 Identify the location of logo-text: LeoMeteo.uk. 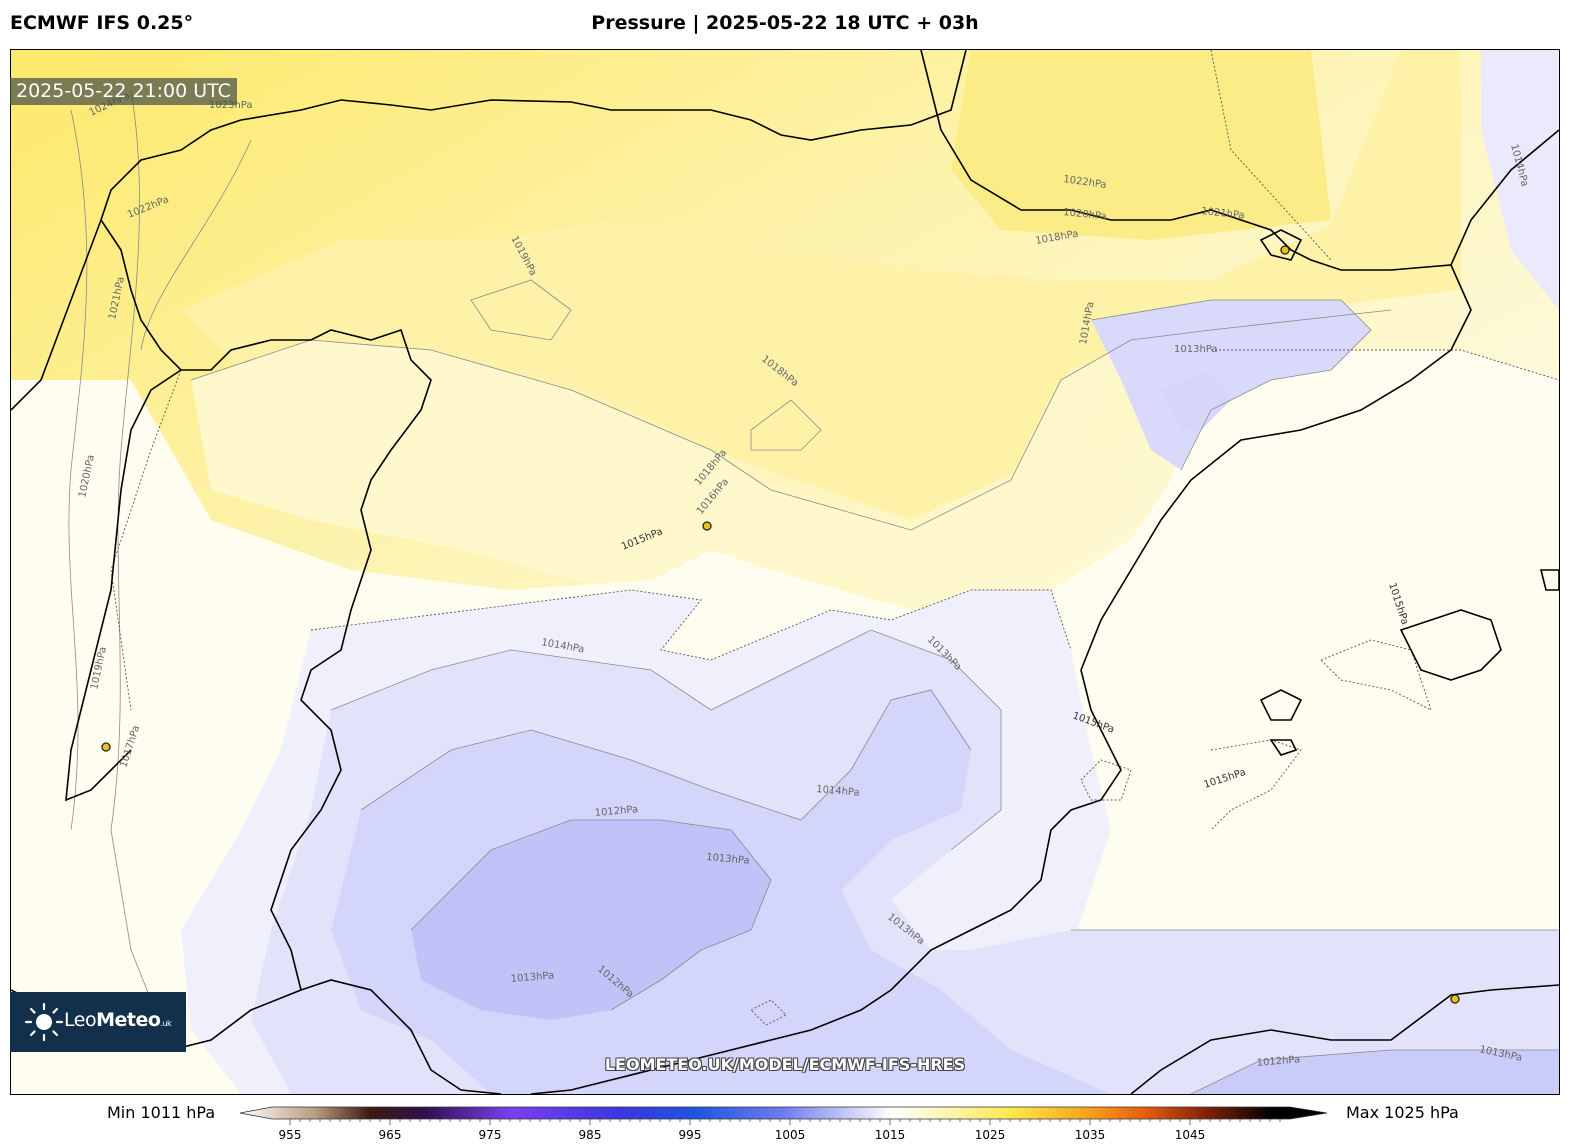
(118, 1020).